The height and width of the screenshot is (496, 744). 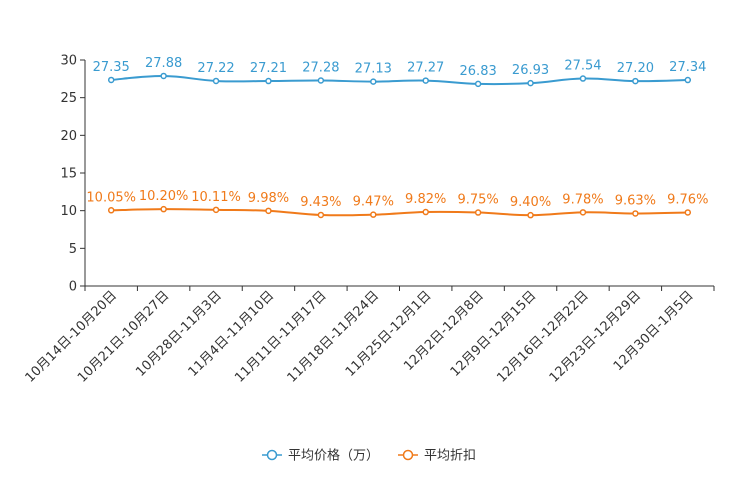 What do you see at coordinates (320, 202) in the screenshot?
I see `data-label: 9.43%` at bounding box center [320, 202].